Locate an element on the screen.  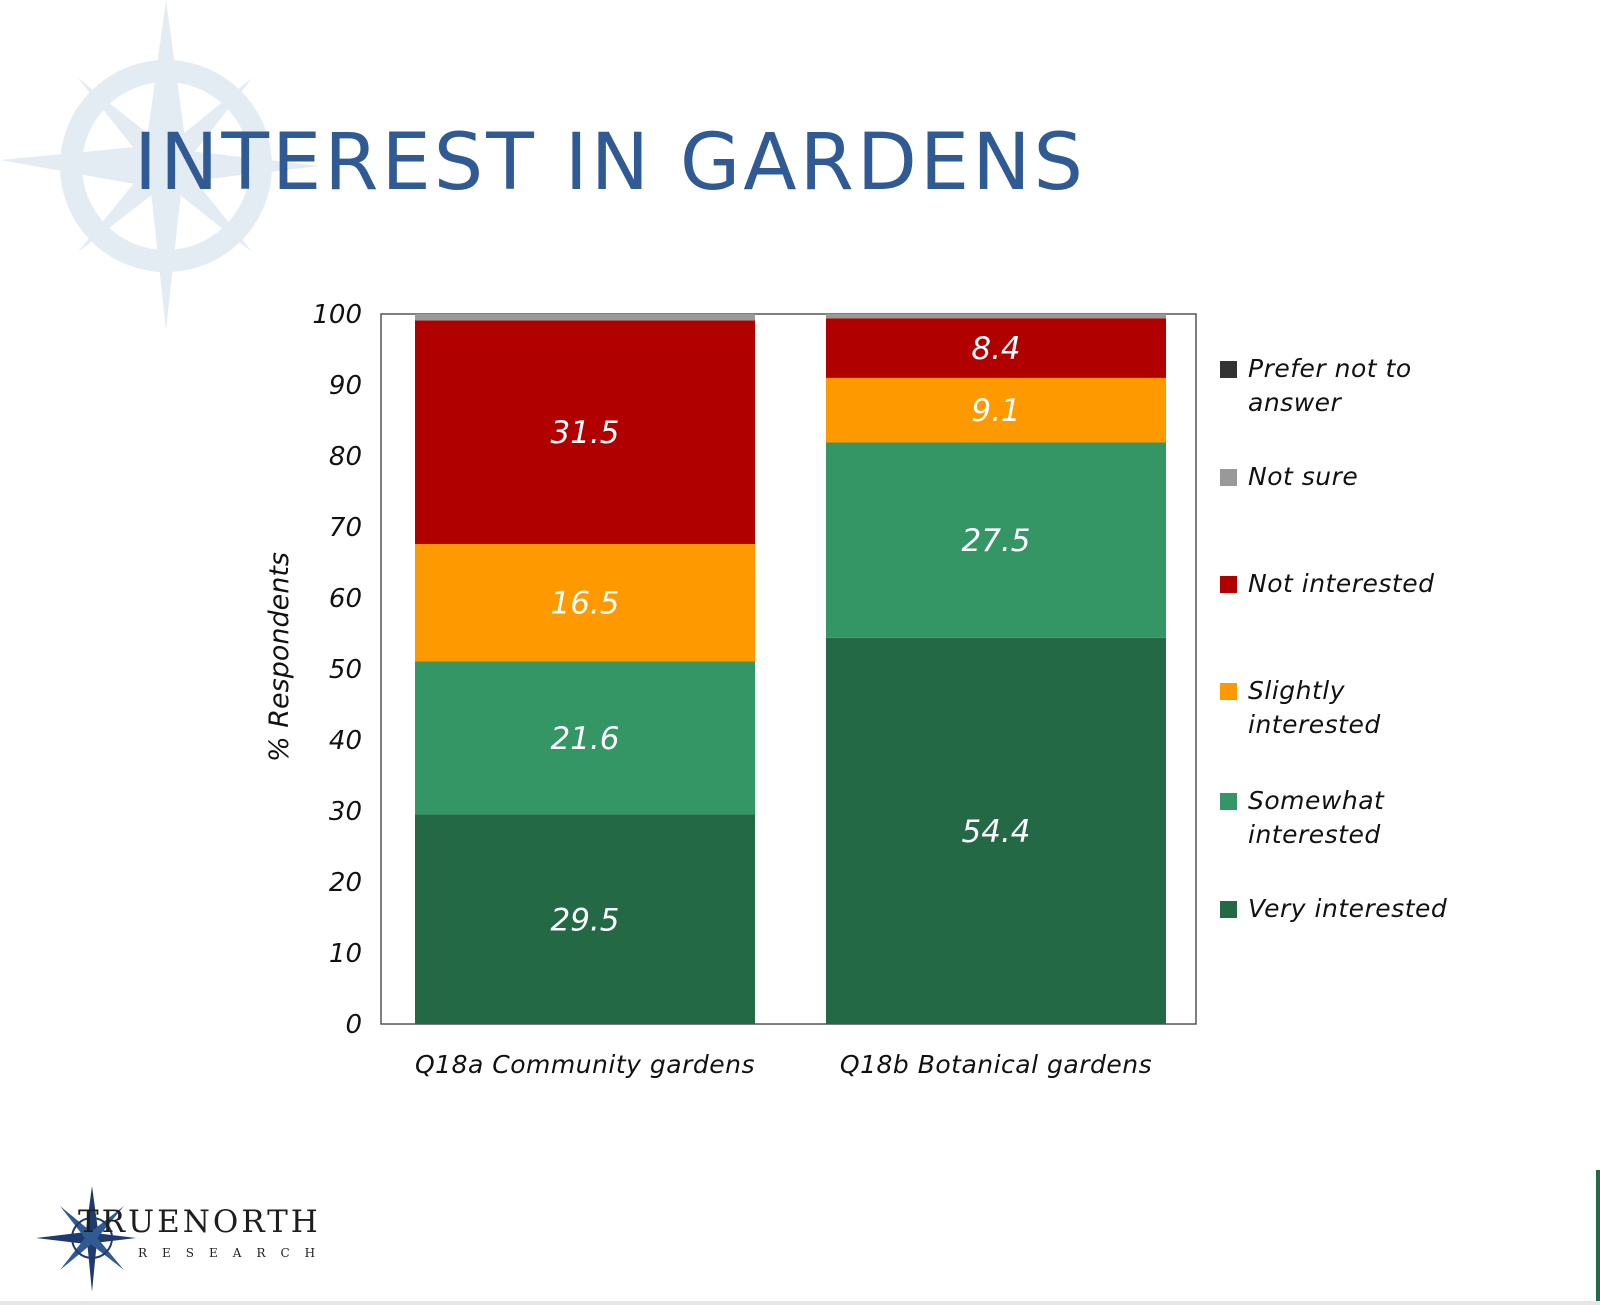
y-tick-label: 80 is located at coordinates (345, 457).